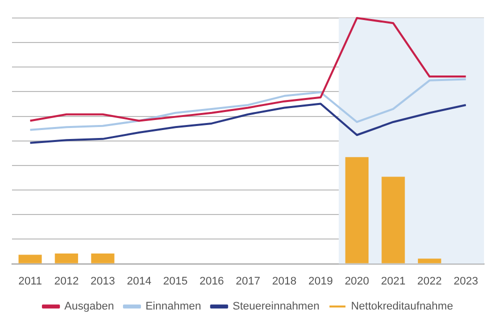  What do you see at coordinates (248, 281) in the screenshot?
I see `x-tick-label: 2017` at bounding box center [248, 281].